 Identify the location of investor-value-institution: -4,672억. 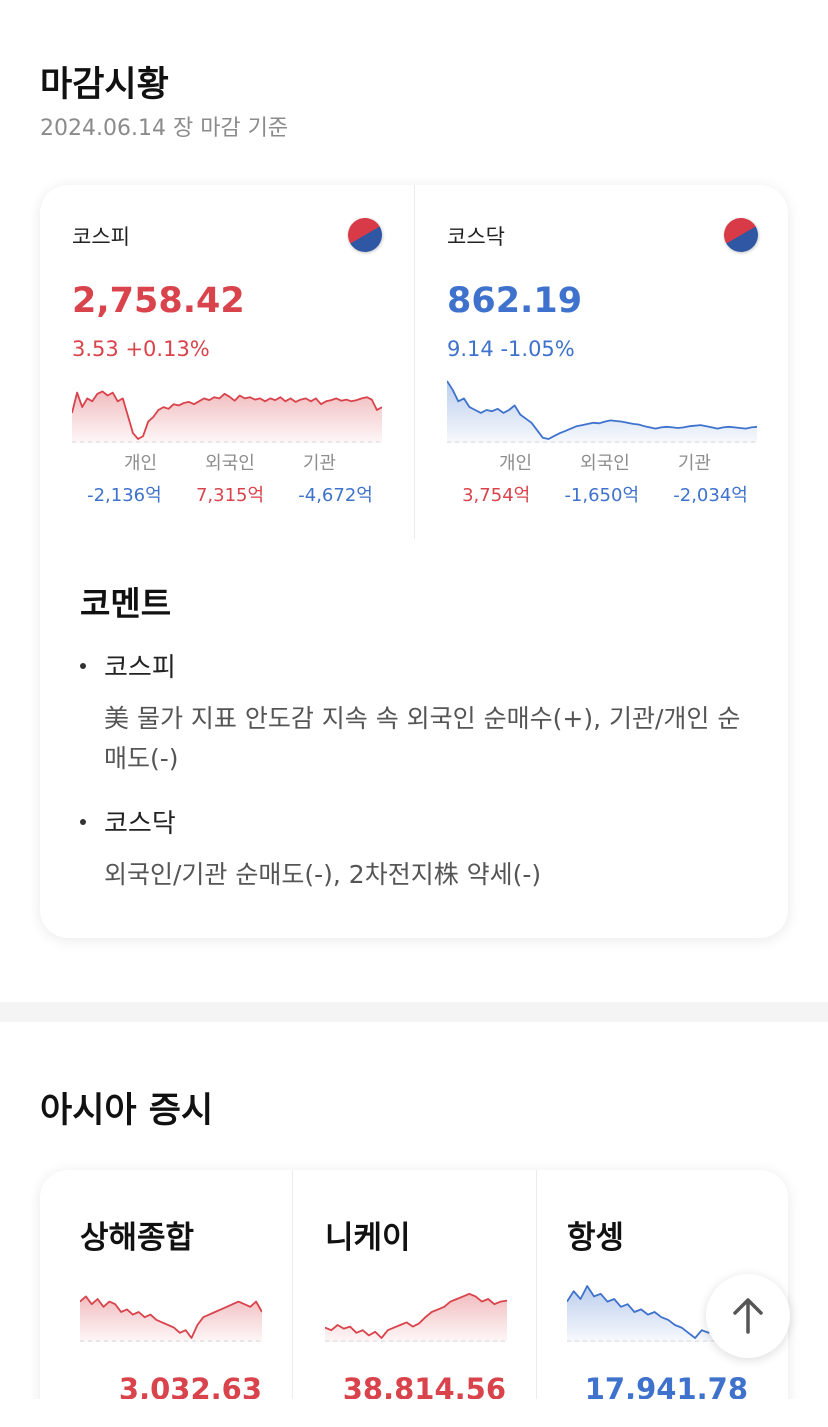
(335, 495).